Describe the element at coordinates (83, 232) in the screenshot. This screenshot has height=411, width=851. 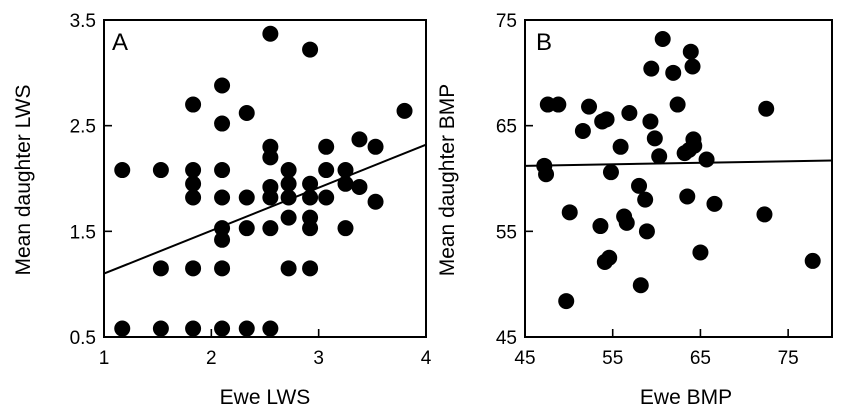
I see `y-tick-label: 1.5` at that location.